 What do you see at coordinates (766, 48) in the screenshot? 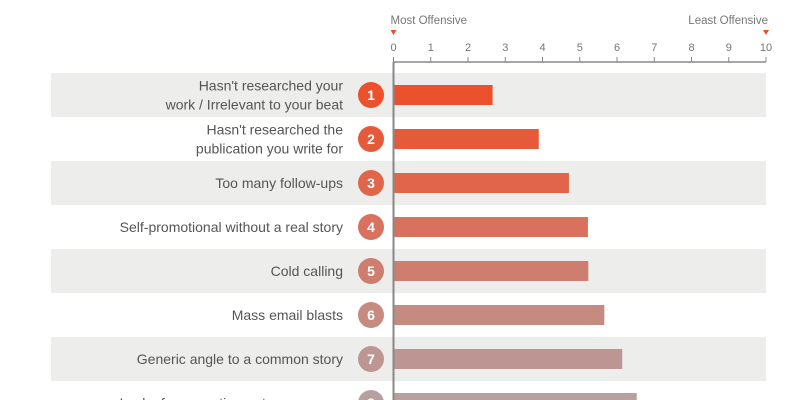
I see `x-tick-label: 10` at bounding box center [766, 48].